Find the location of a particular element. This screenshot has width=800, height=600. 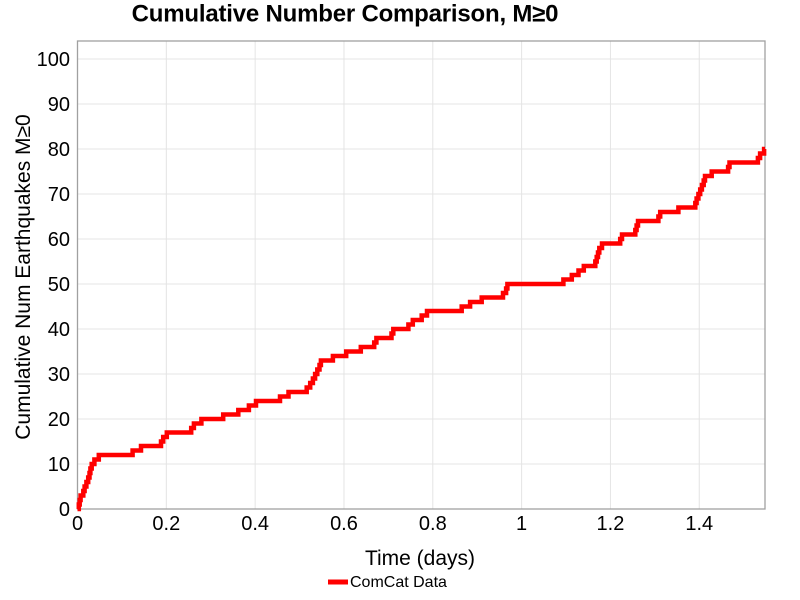

x-tick-label: 1.4 is located at coordinates (699, 524).